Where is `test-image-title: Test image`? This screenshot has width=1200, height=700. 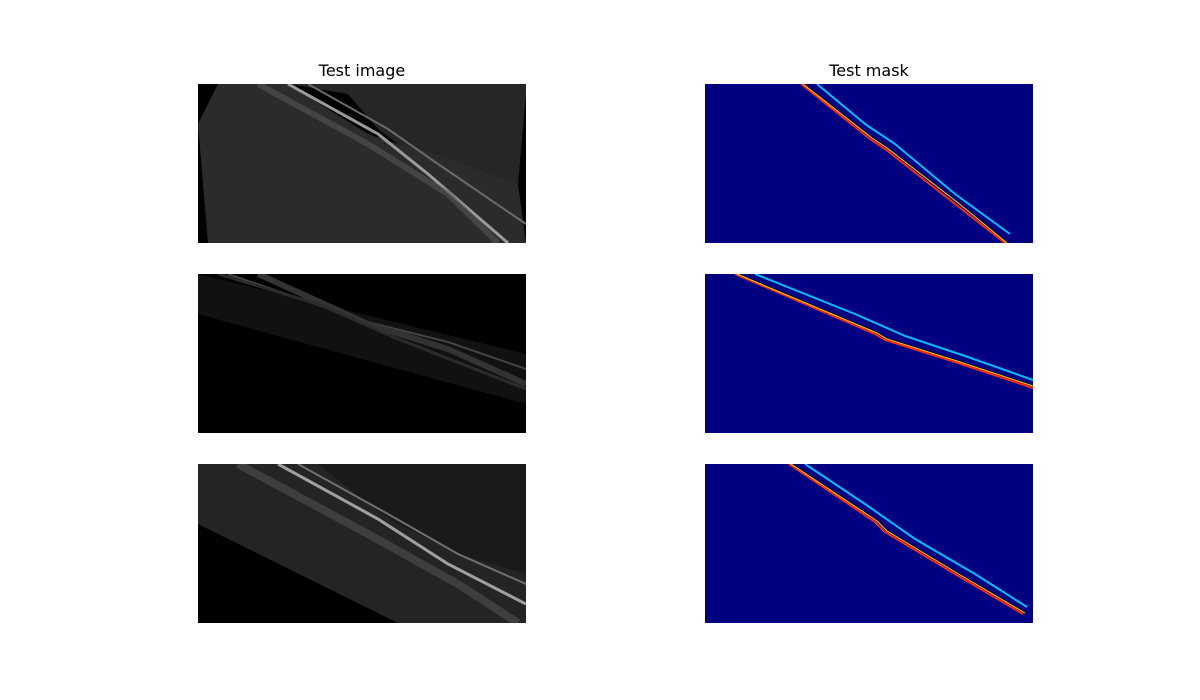 test-image-title: Test image is located at coordinates (362, 70).